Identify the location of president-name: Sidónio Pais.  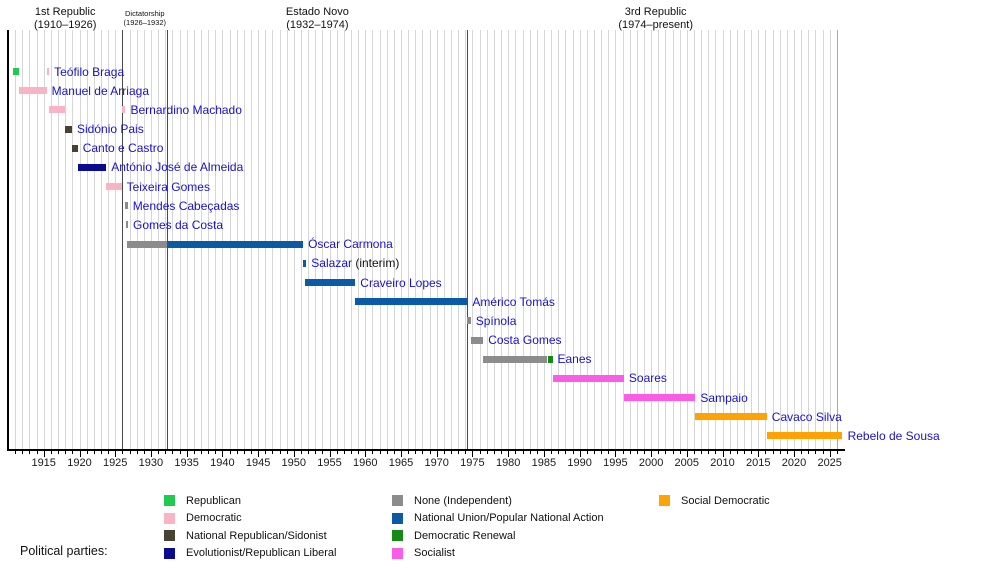
(110, 129).